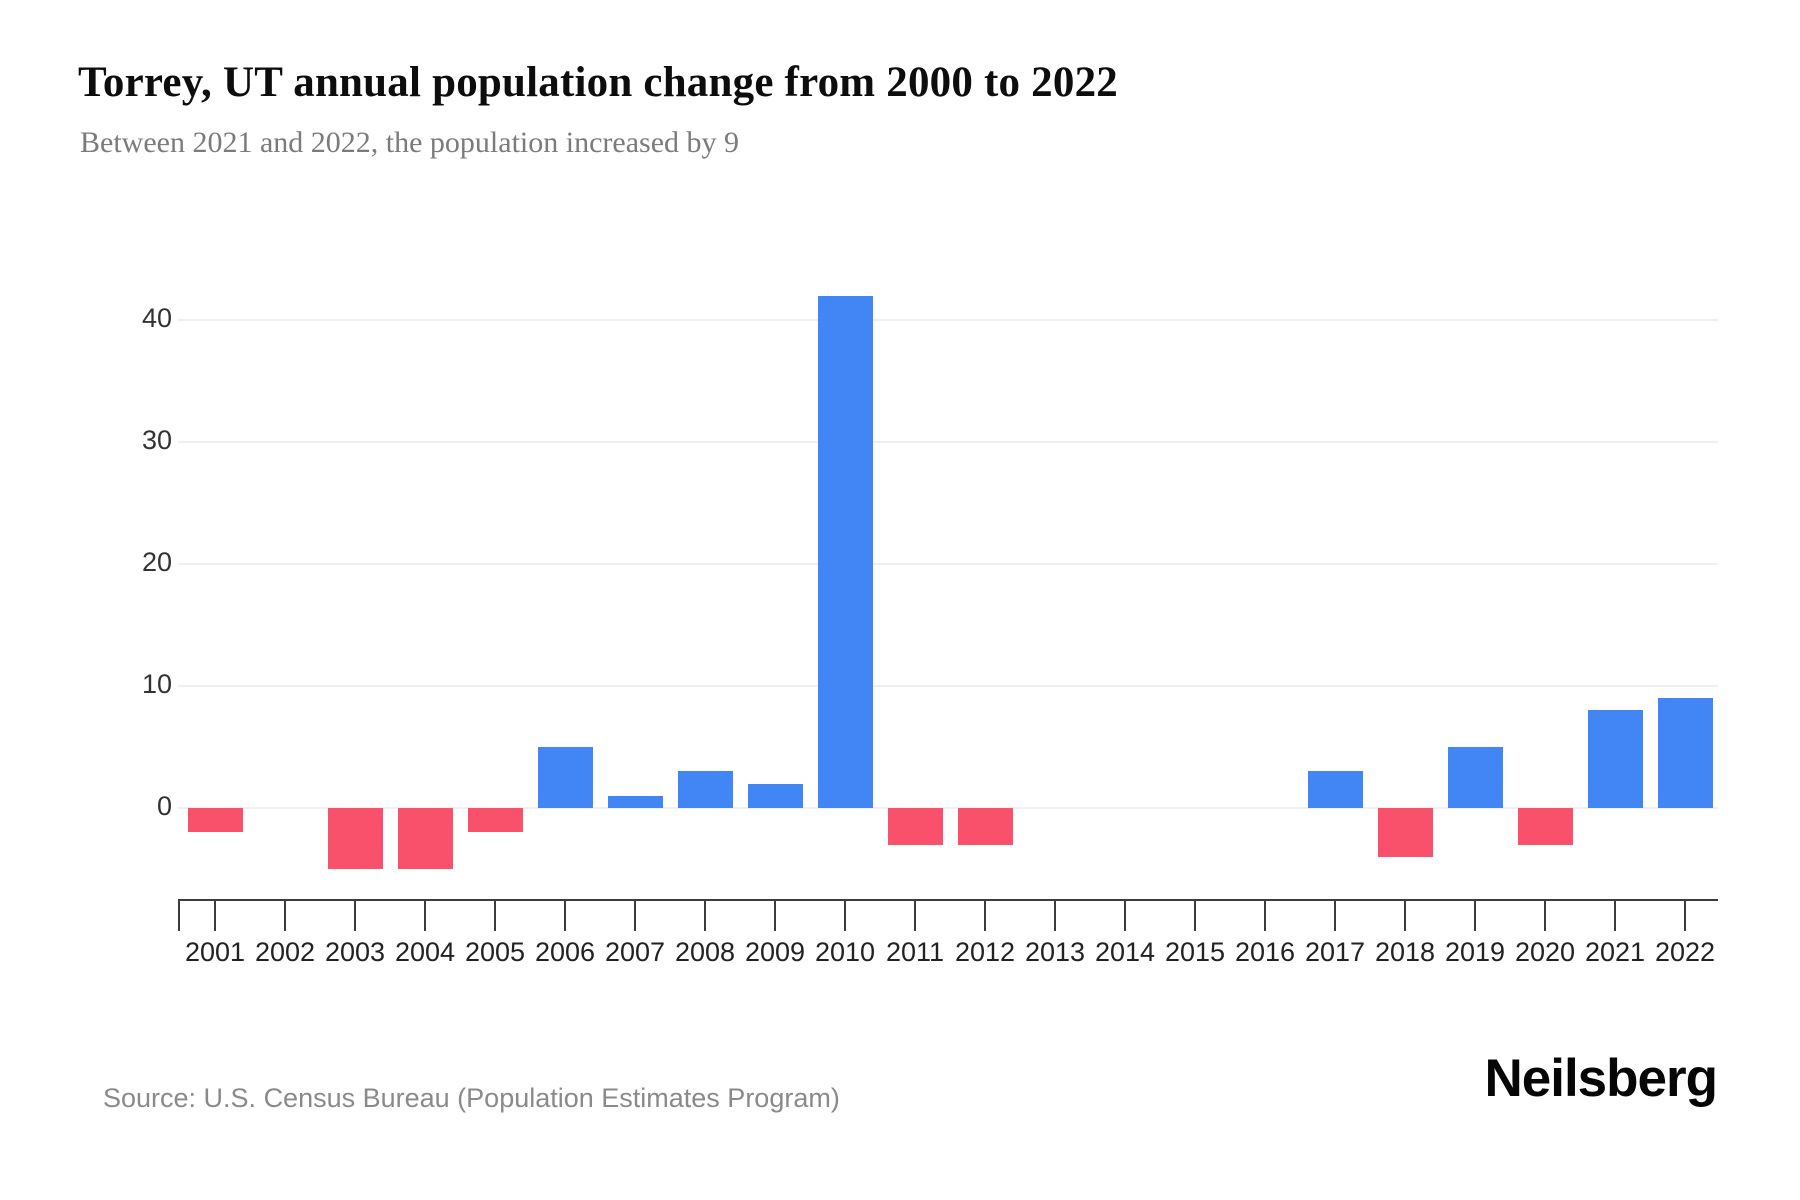 Image resolution: width=1800 pixels, height=1200 pixels. Describe the element at coordinates (705, 952) in the screenshot. I see `x-tick-label-2008: 2008` at that location.